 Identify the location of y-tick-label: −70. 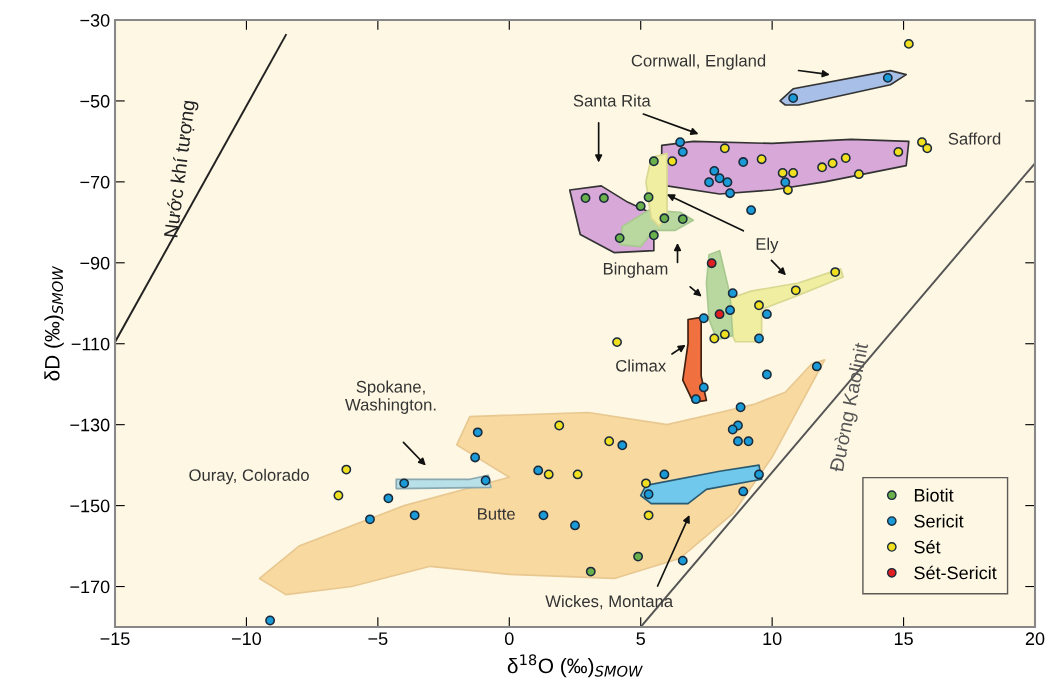
(95, 182).